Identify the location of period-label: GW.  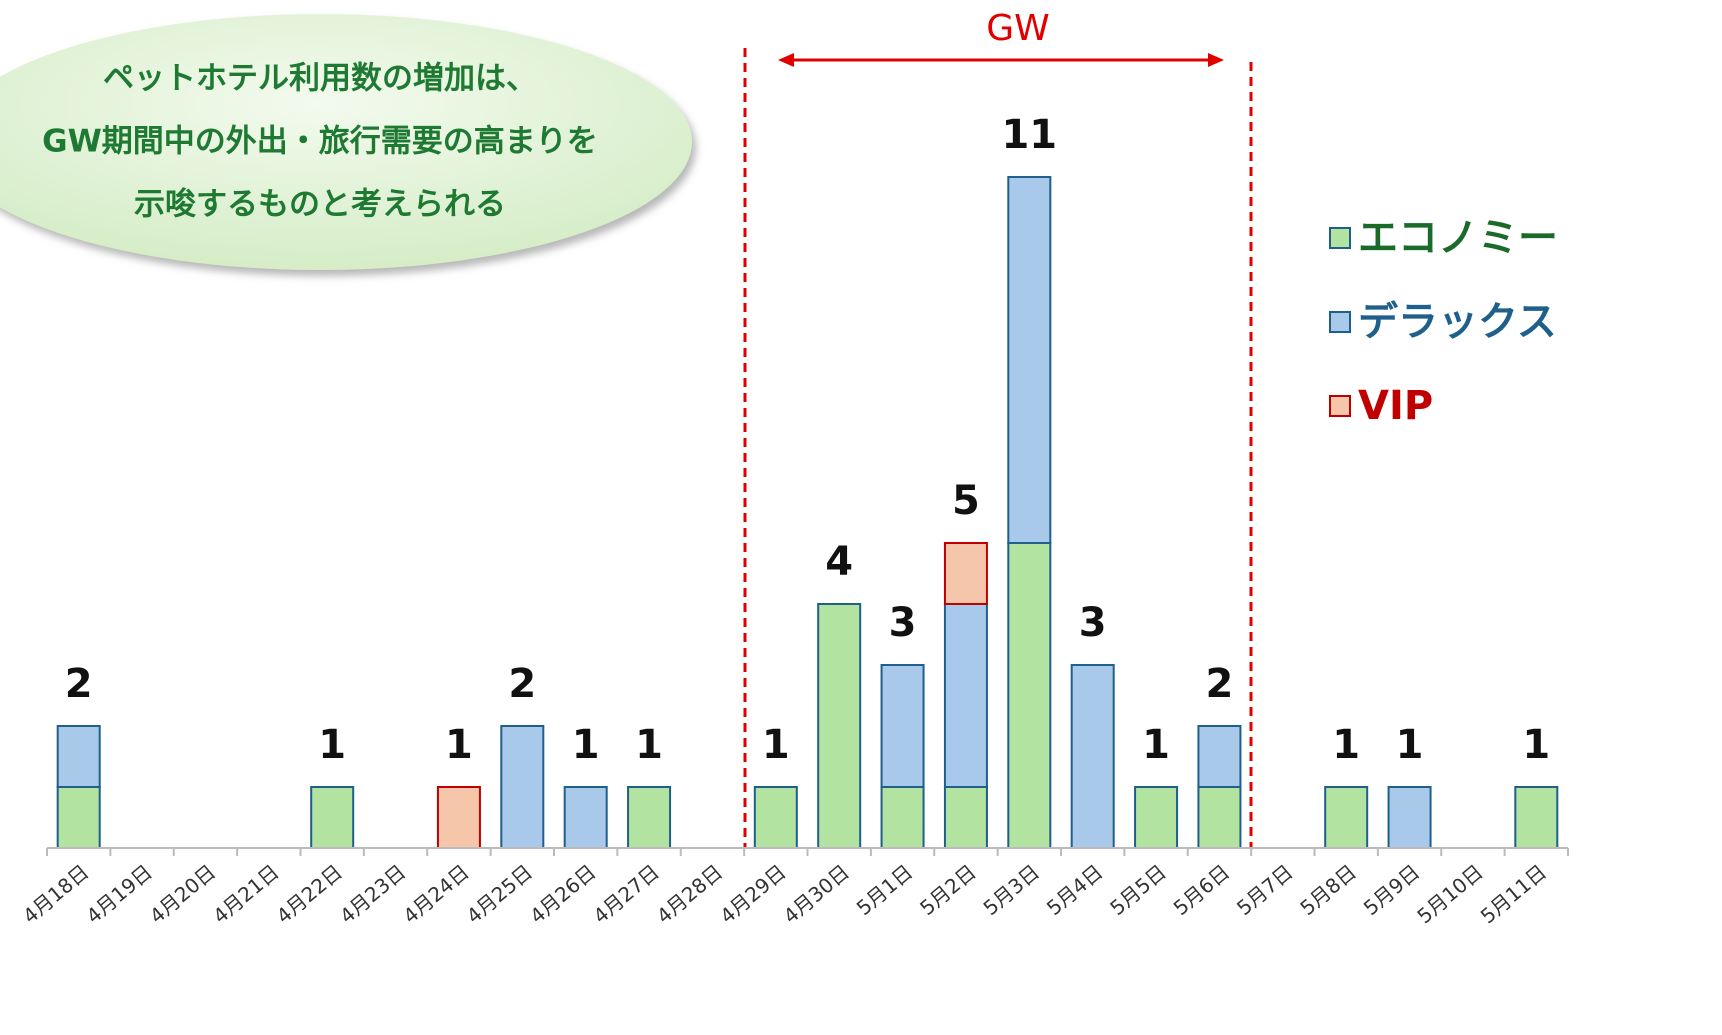
(1018, 28).